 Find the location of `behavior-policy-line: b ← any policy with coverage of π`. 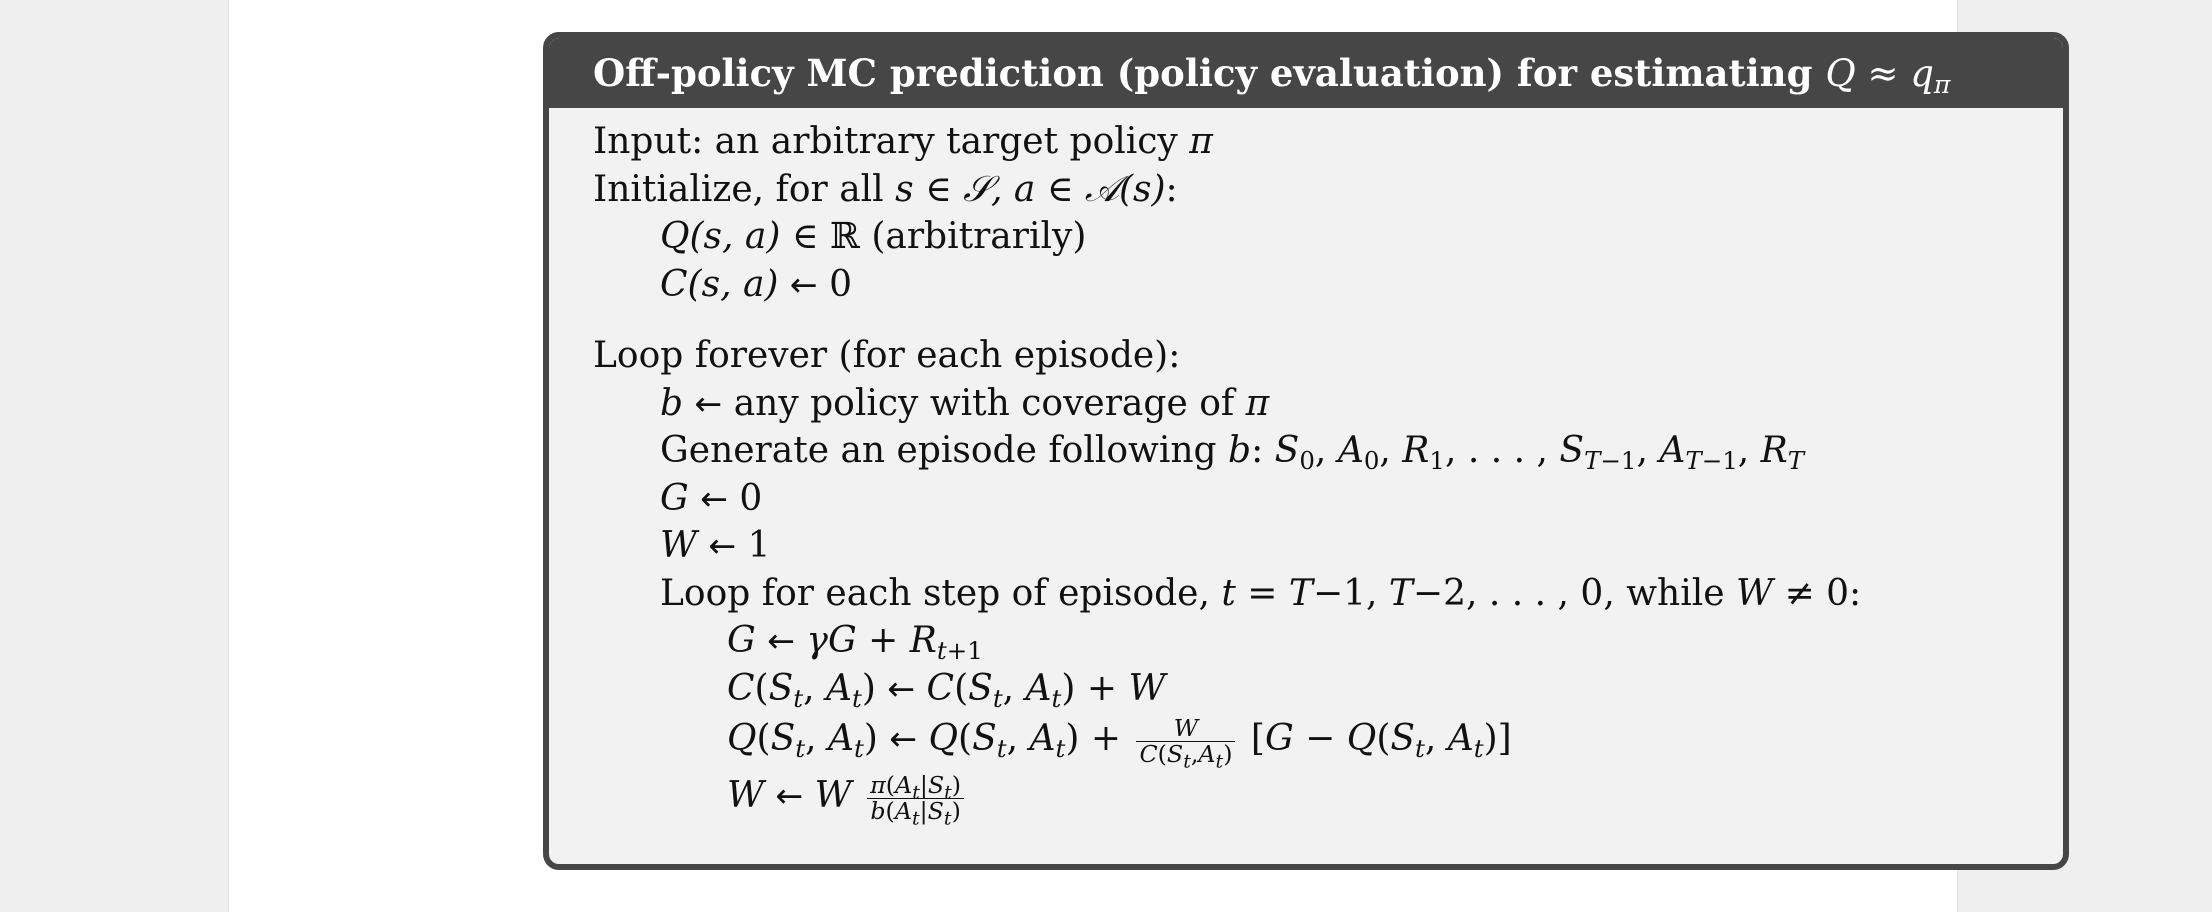

behavior-policy-line: b ← any policy with coverage of π is located at coordinates (965, 403).